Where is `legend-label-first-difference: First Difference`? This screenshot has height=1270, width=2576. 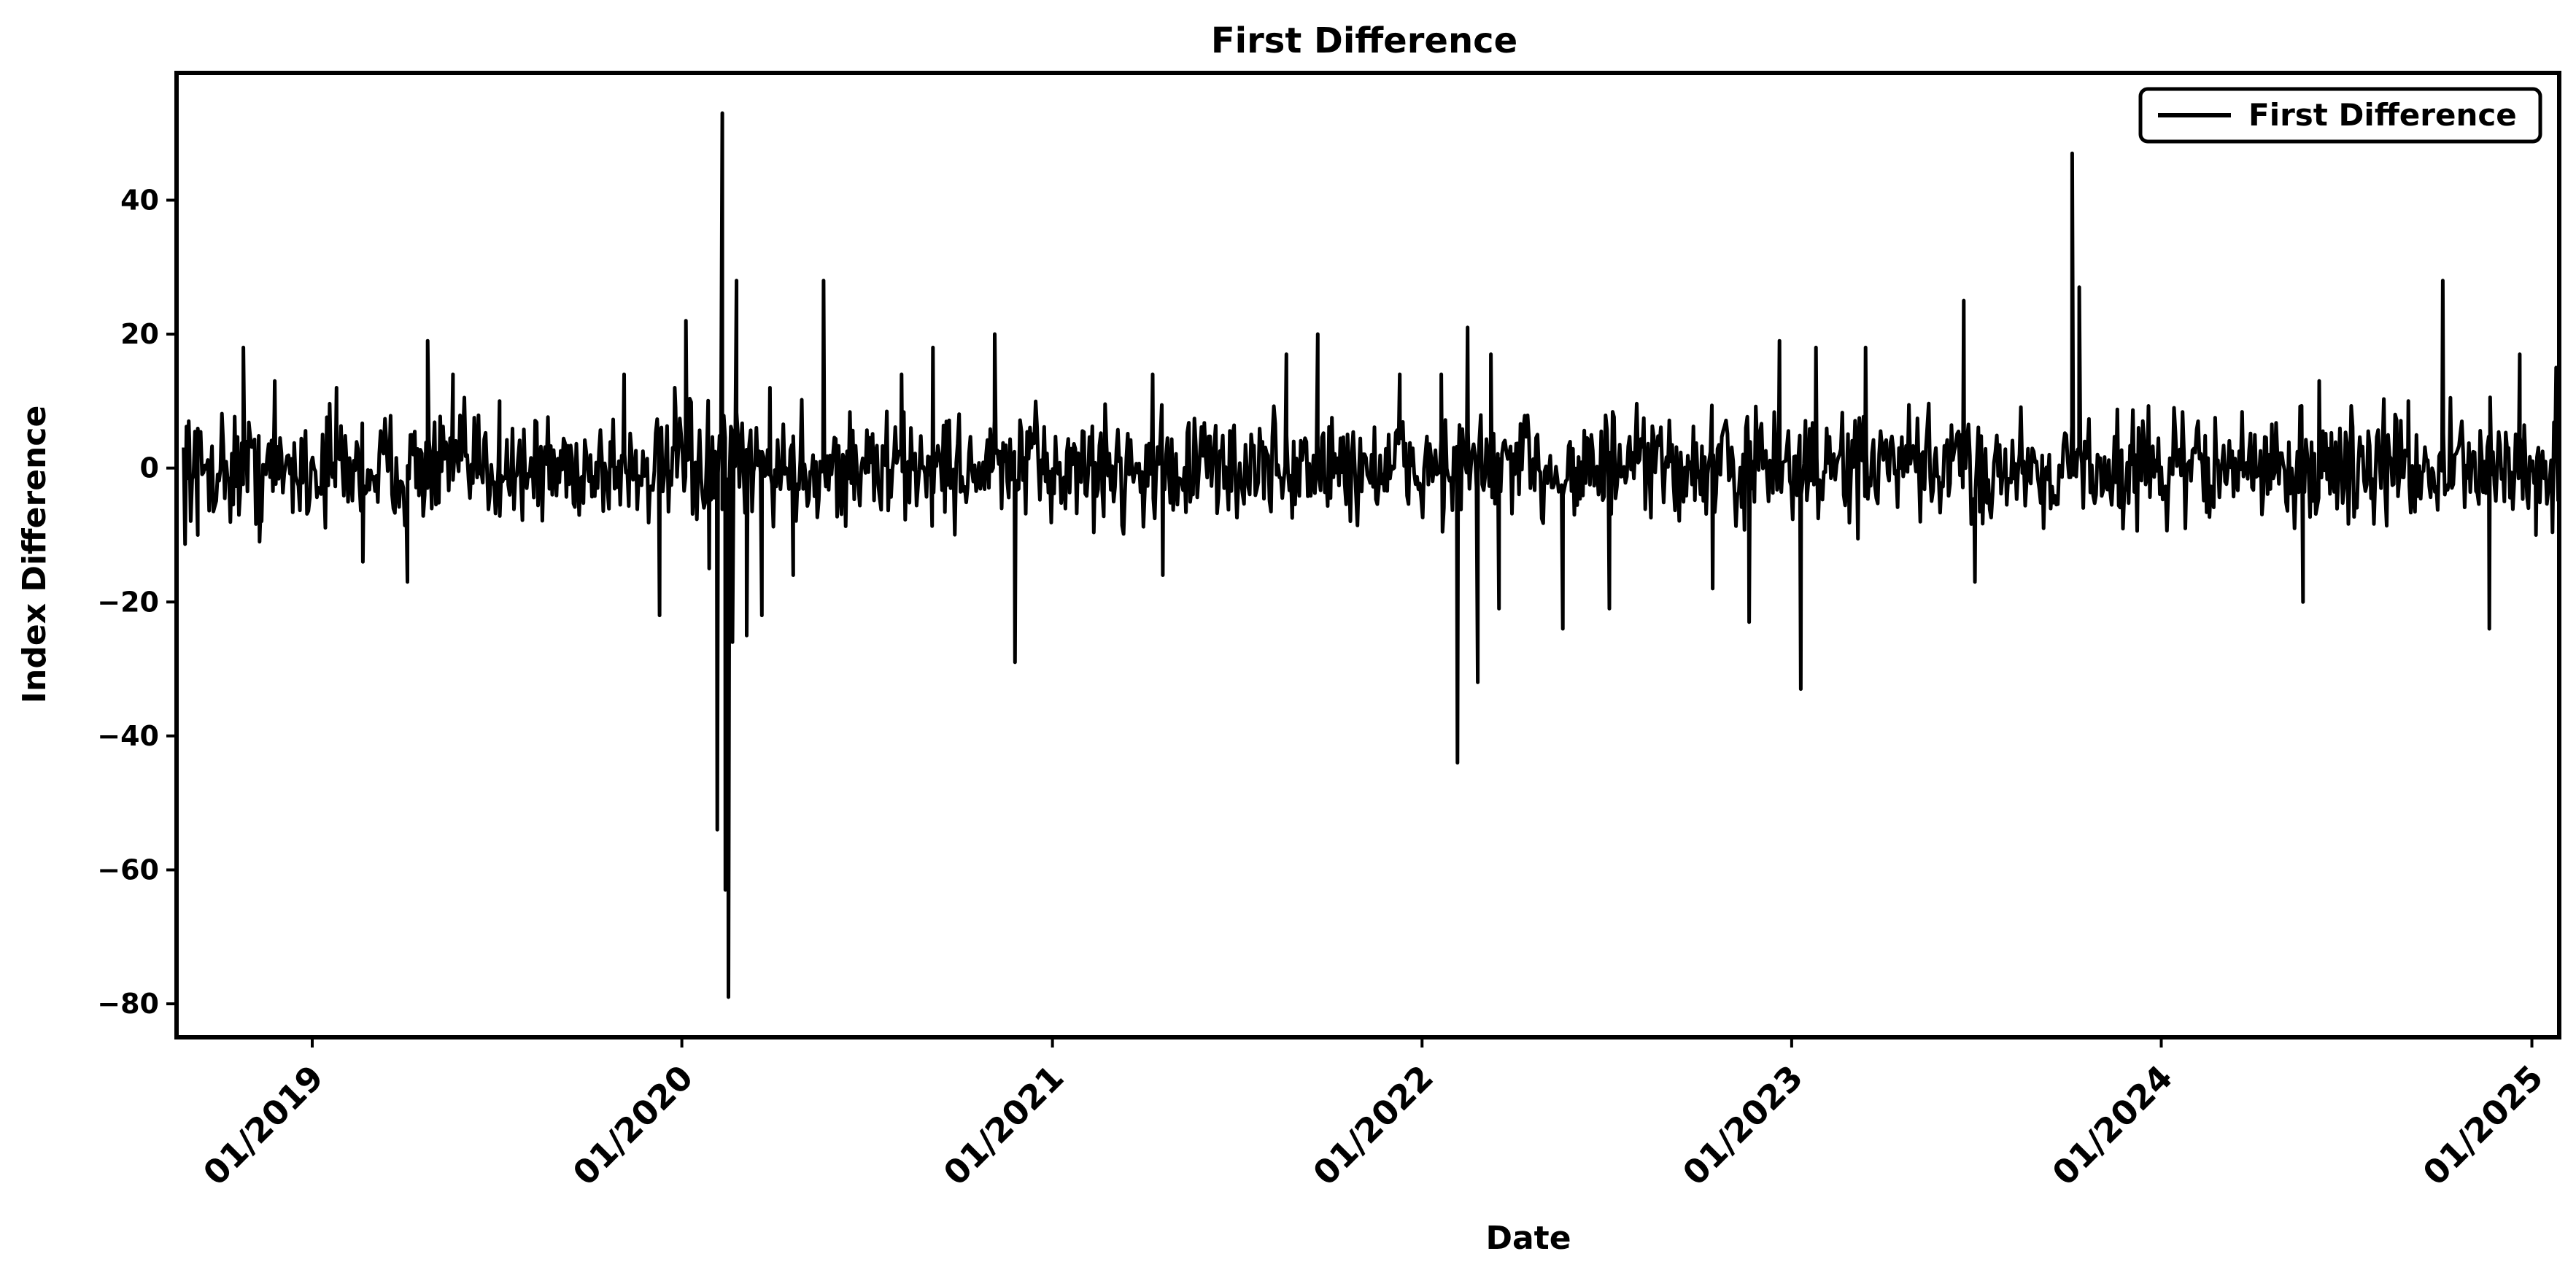
legend-label-first-difference: First Difference is located at coordinates (2382, 115).